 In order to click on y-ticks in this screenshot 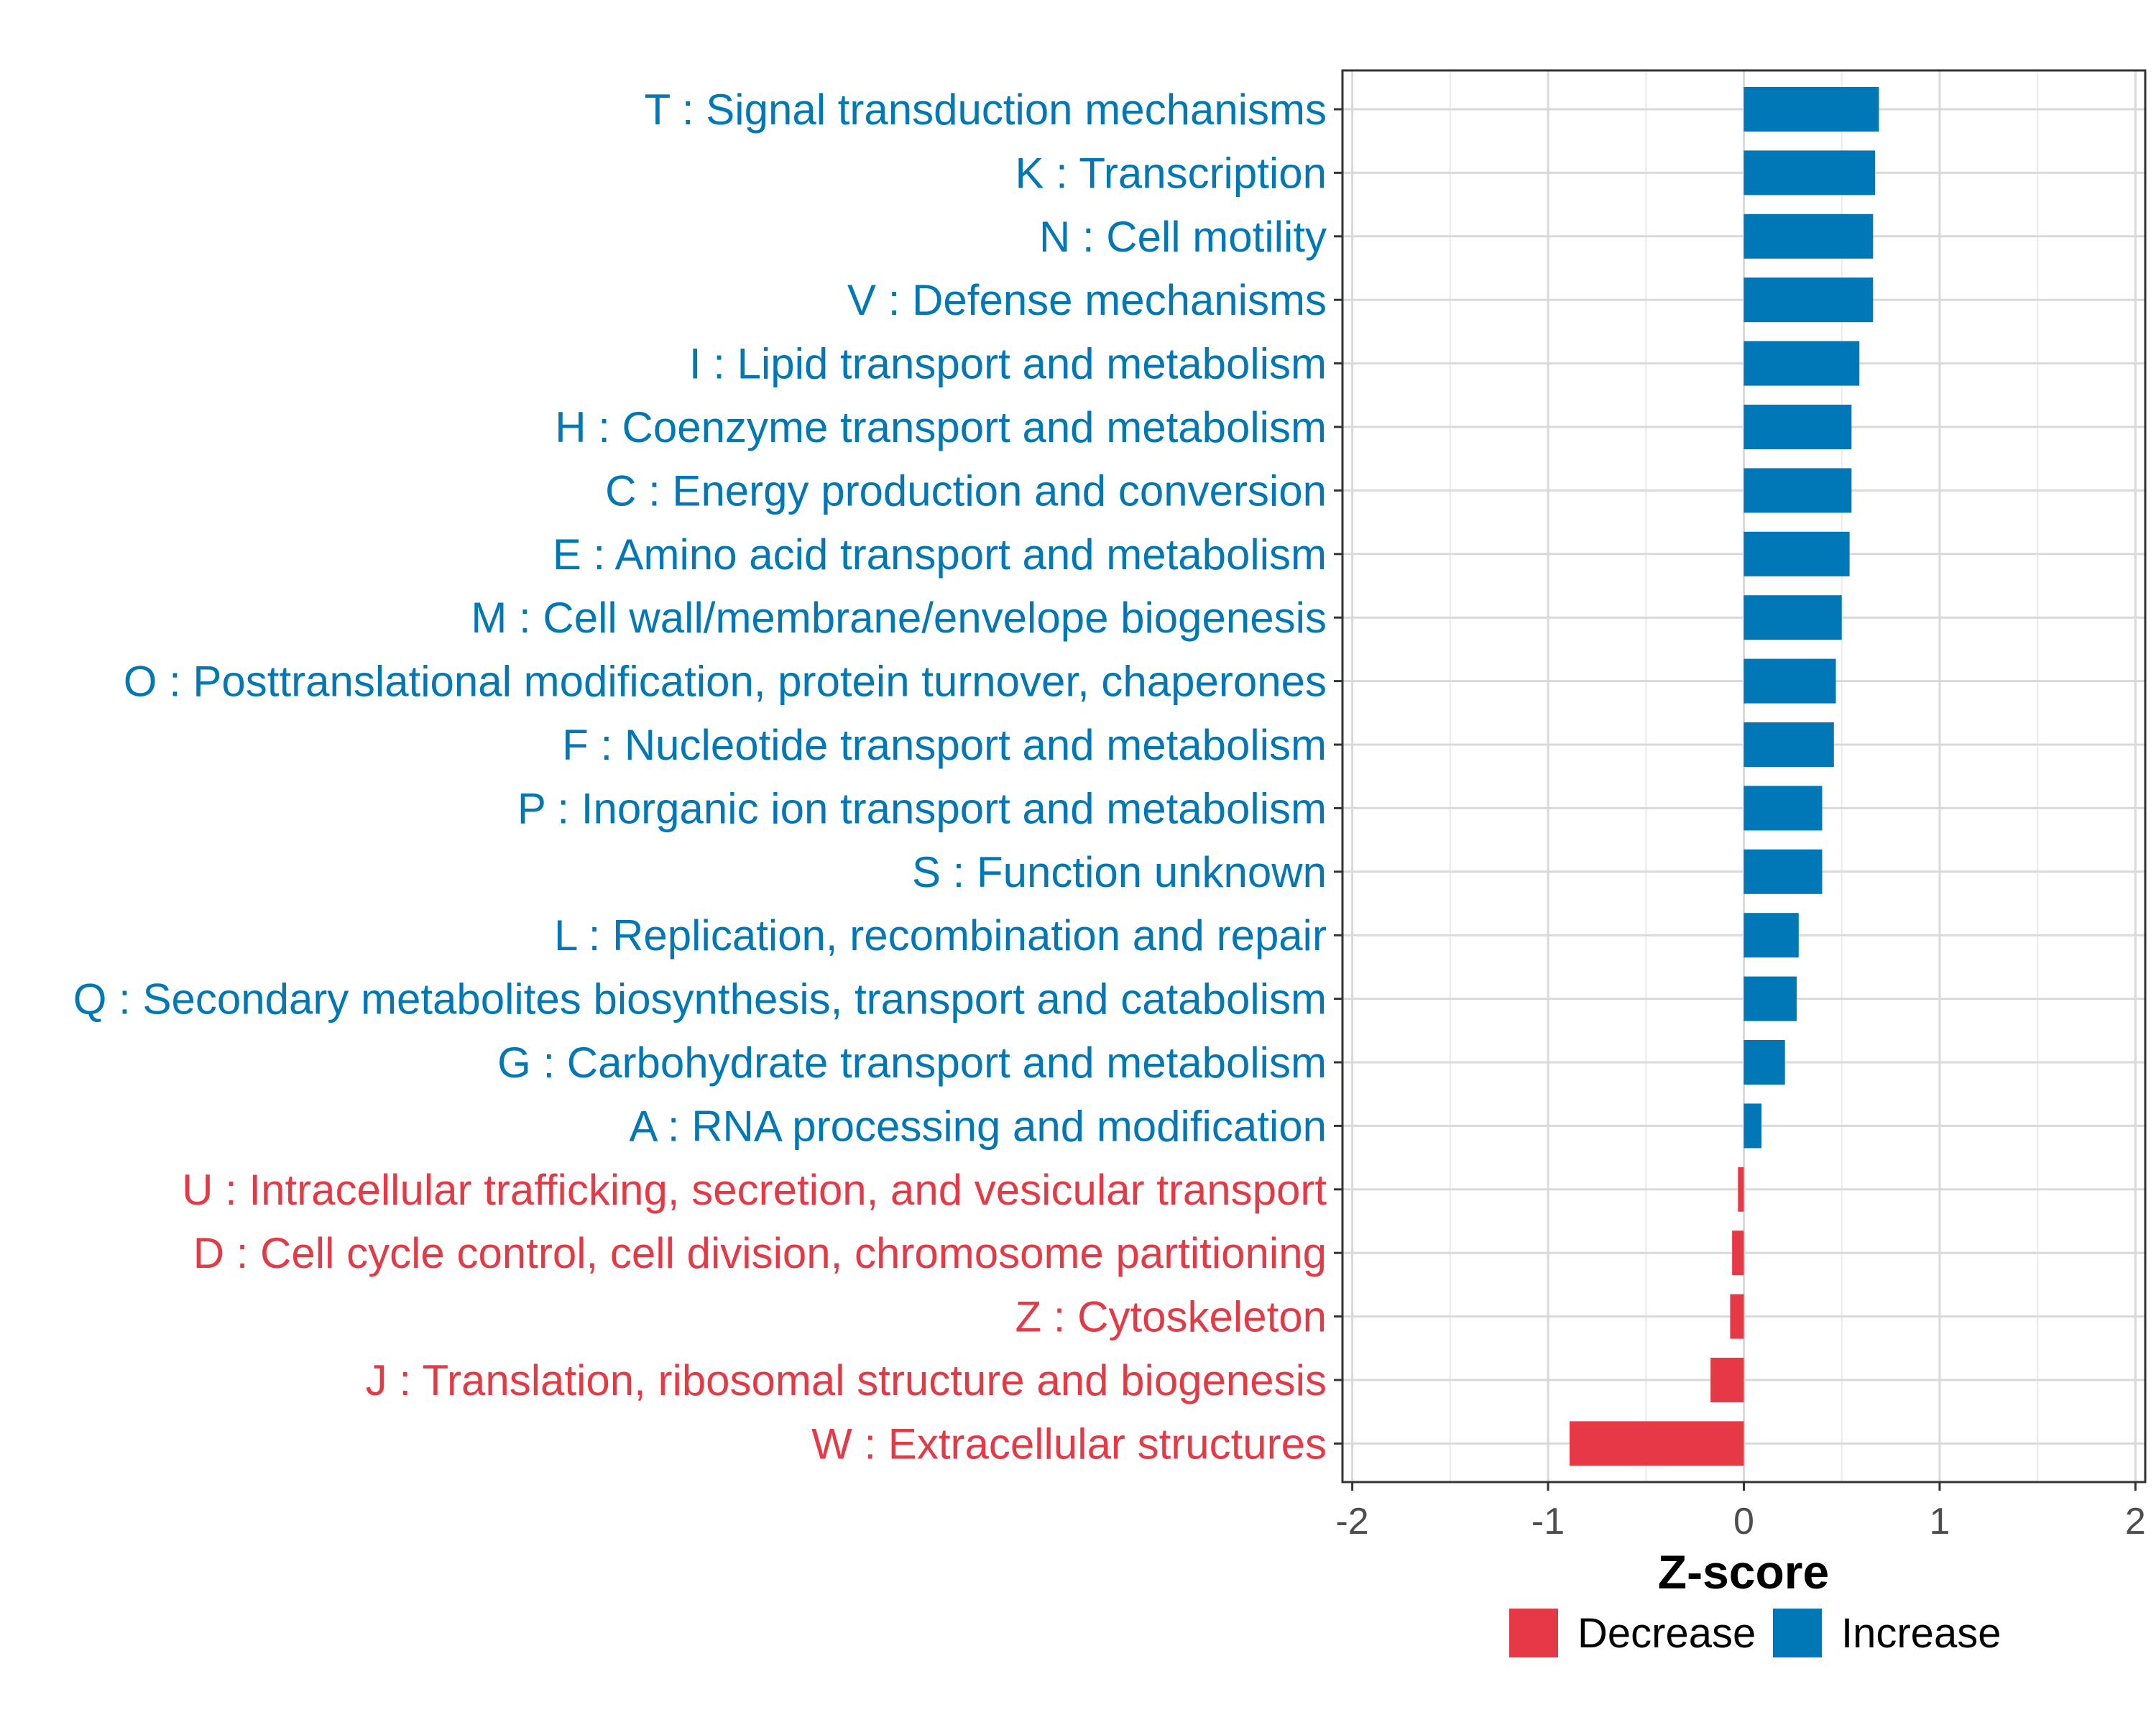, I will do `click(1338, 776)`.